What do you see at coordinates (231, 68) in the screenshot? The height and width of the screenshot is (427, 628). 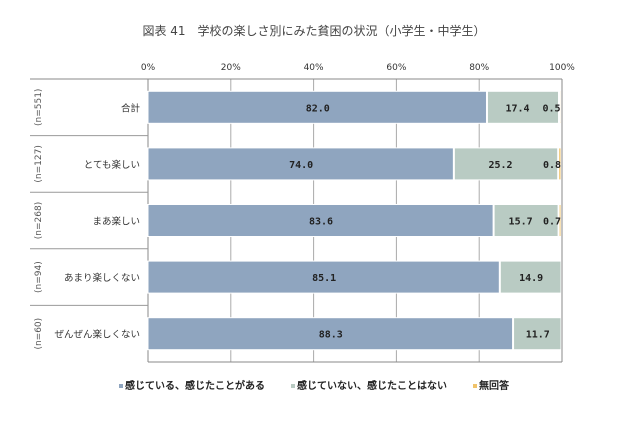 I see `x-tick-label: 20%` at bounding box center [231, 68].